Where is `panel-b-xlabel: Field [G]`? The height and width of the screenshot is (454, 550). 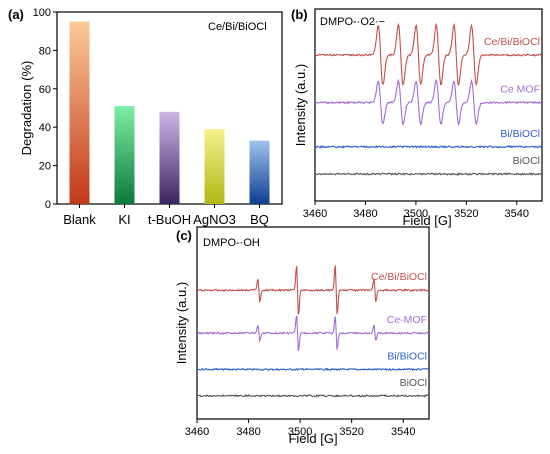 panel-b-xlabel: Field [G] is located at coordinates (426, 220).